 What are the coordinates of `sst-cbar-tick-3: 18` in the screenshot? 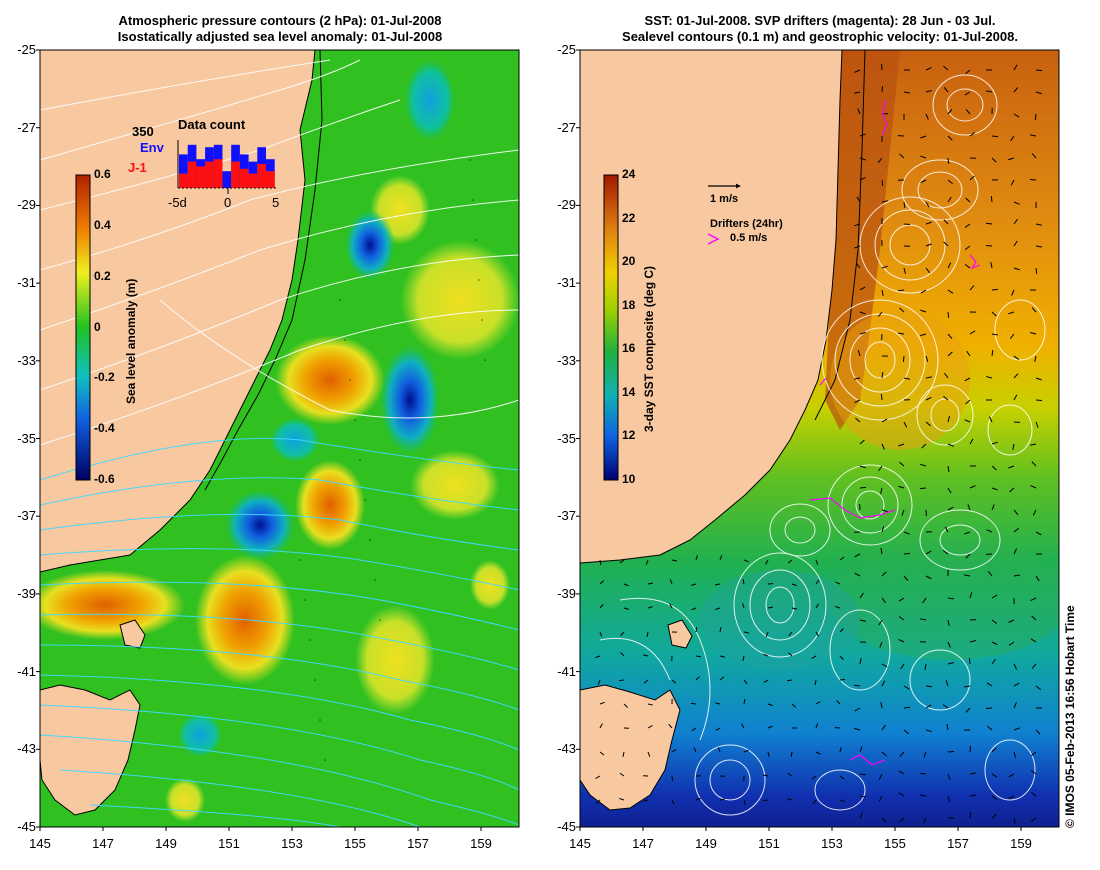 It's located at (629, 304).